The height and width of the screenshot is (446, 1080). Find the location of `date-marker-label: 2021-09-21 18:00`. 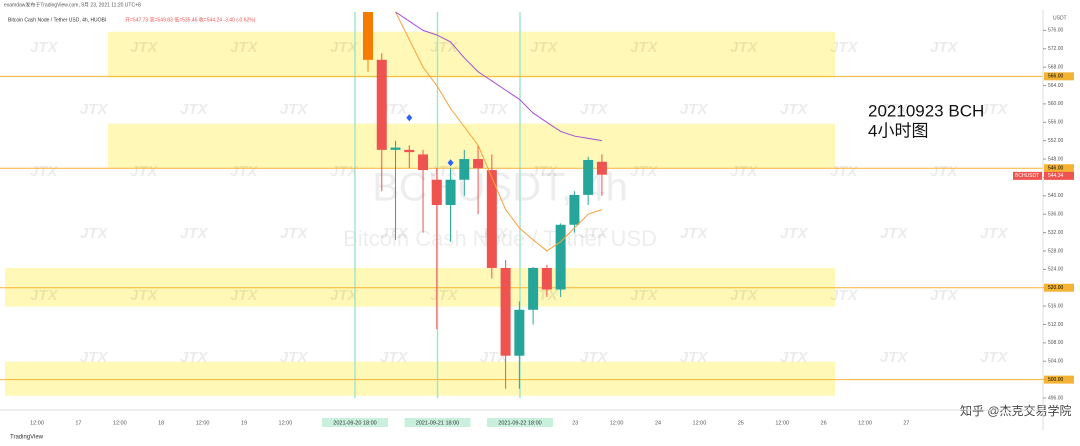

date-marker-label: 2021-09-21 18:00 is located at coordinates (437, 423).